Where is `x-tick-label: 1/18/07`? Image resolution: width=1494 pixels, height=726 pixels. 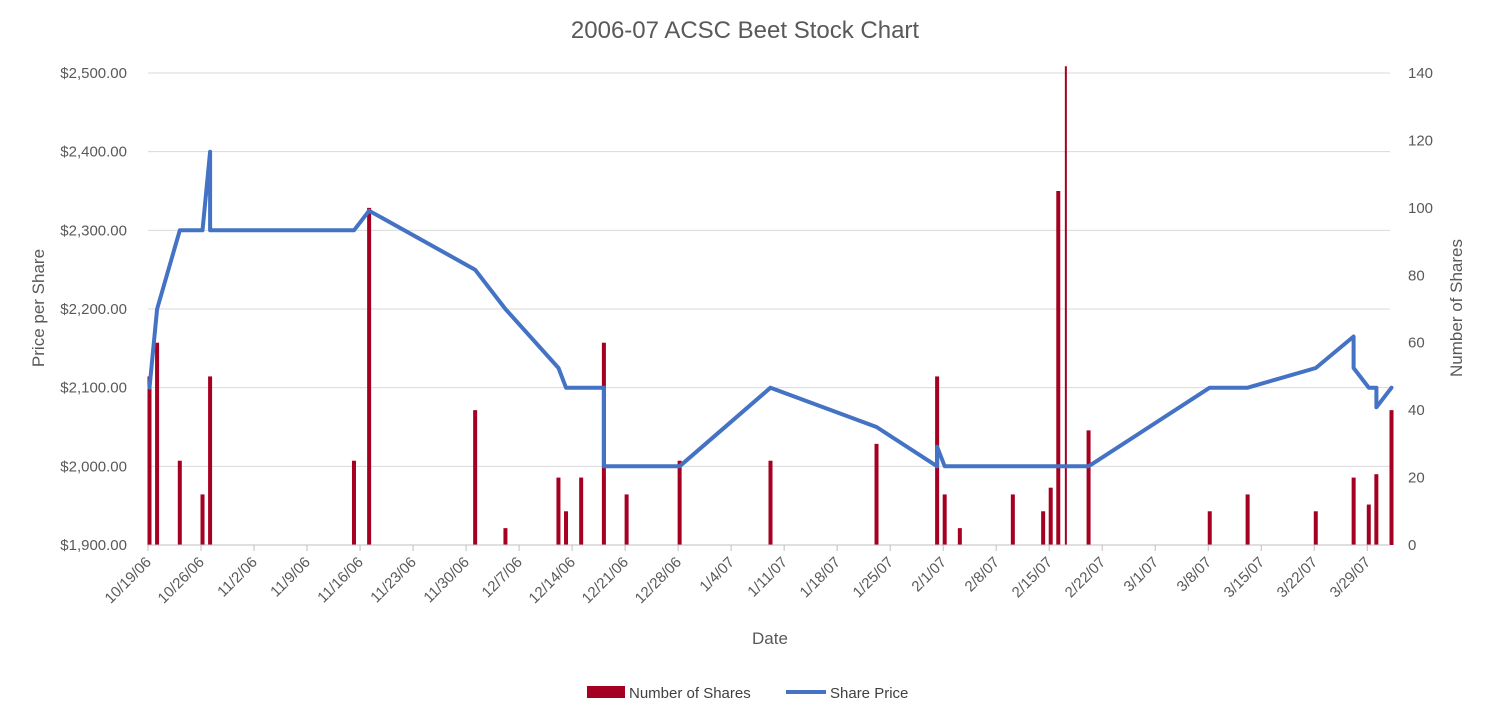
x-tick-label: 1/18/07 is located at coordinates (820, 577).